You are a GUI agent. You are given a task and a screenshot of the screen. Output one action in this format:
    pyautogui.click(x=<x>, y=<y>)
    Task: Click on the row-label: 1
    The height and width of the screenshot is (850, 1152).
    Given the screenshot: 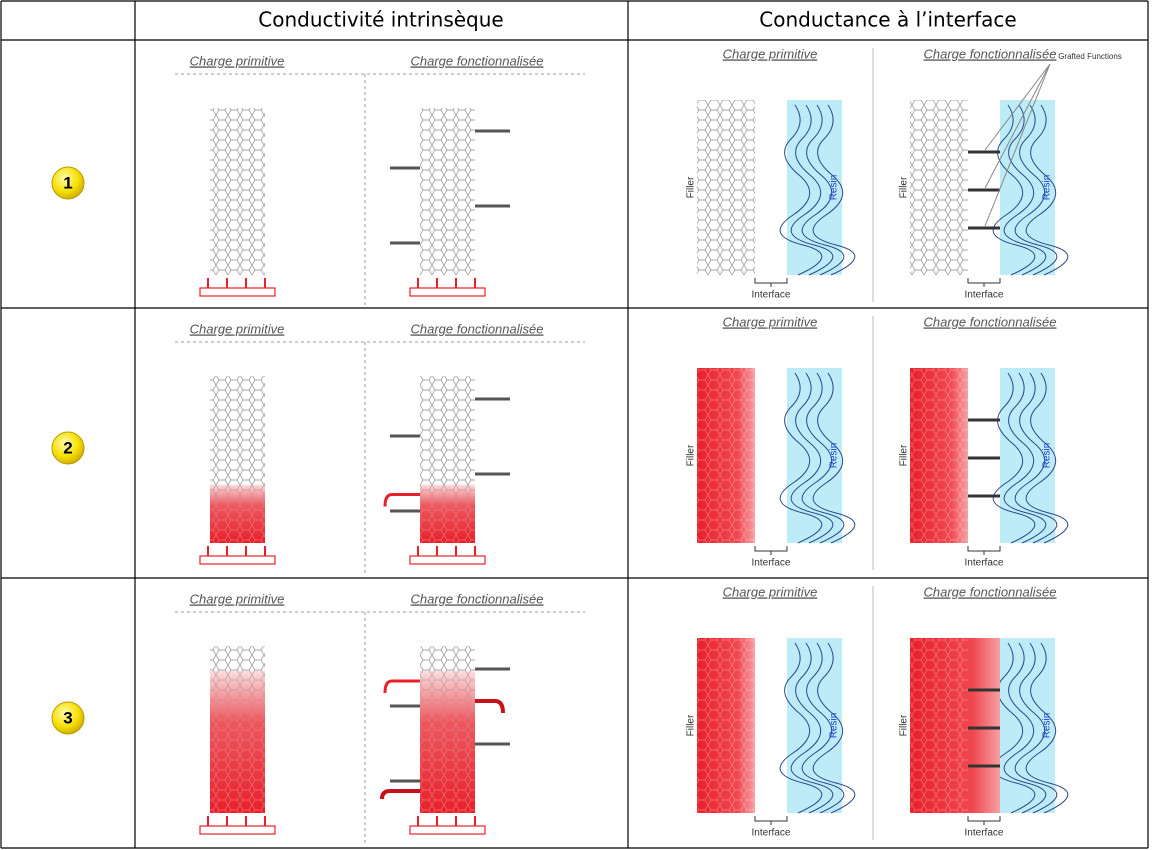 What is the action you would take?
    pyautogui.click(x=67, y=182)
    